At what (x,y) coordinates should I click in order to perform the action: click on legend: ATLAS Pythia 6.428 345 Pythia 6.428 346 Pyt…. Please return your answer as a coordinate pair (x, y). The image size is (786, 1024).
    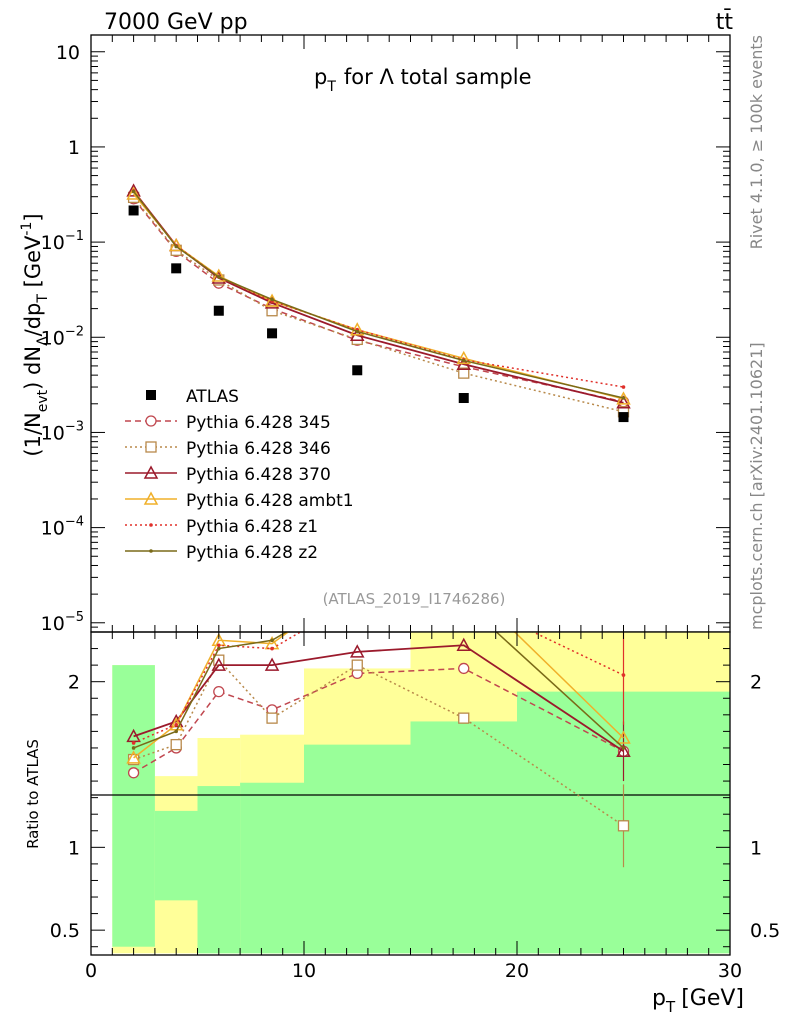
    Looking at the image, I should click on (239, 475).